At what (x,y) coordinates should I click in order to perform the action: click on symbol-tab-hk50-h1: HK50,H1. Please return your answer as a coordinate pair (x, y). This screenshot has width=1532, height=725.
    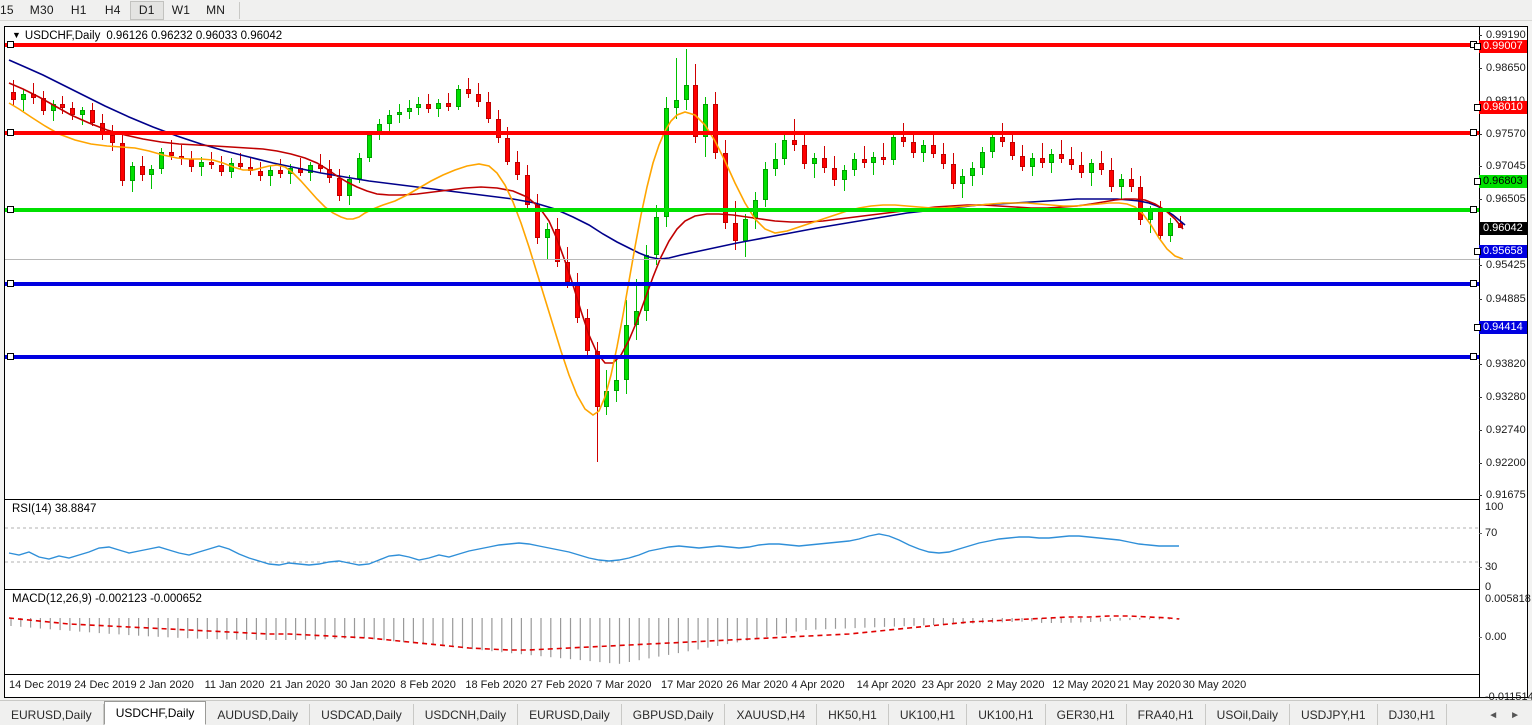
    Looking at the image, I should click on (853, 714).